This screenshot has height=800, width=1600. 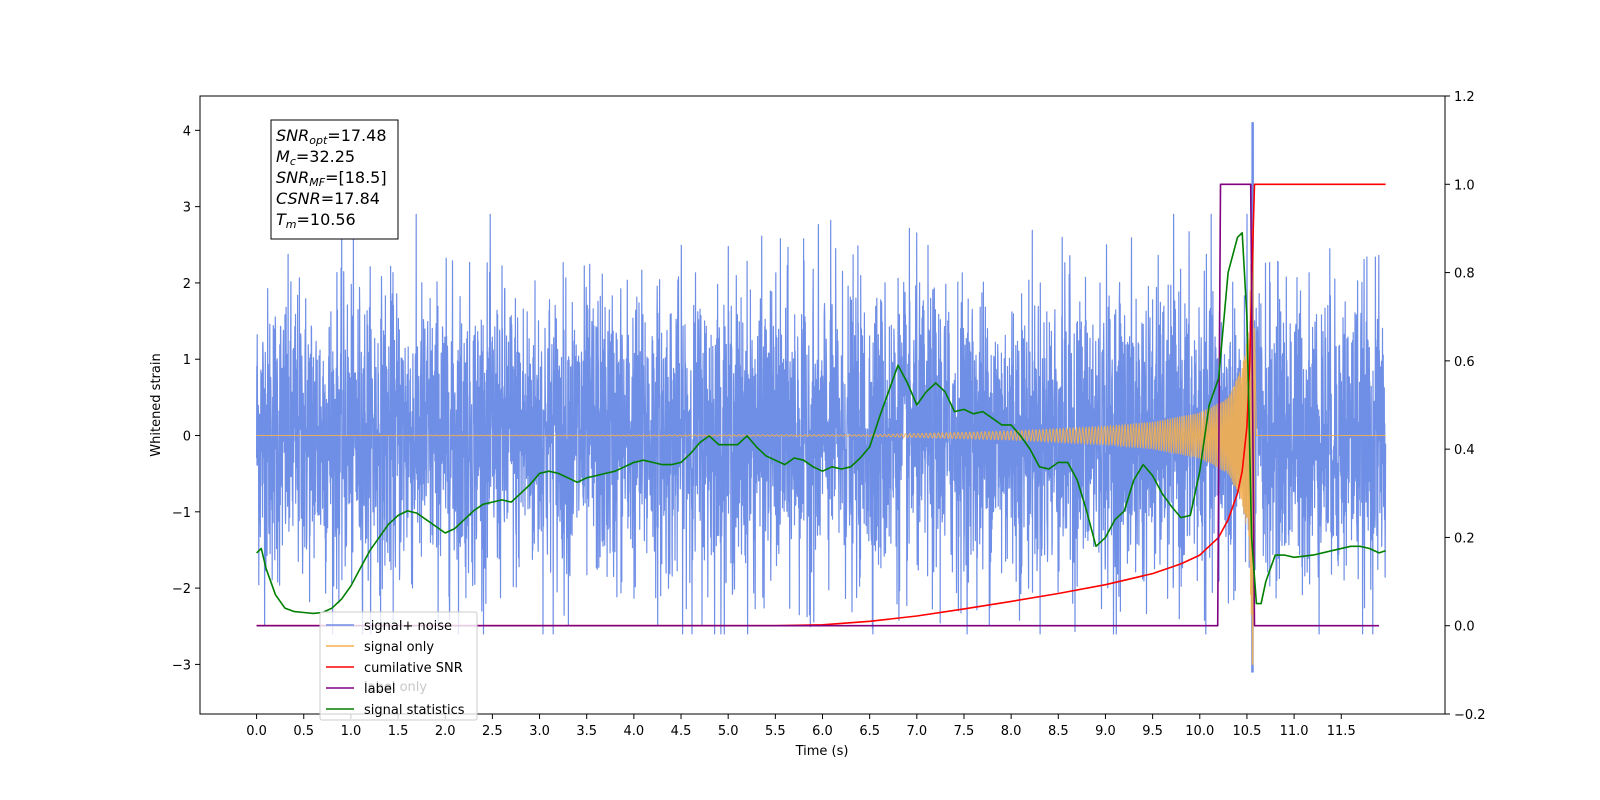 I want to click on y-tick-label: −1, so click(x=181, y=513).